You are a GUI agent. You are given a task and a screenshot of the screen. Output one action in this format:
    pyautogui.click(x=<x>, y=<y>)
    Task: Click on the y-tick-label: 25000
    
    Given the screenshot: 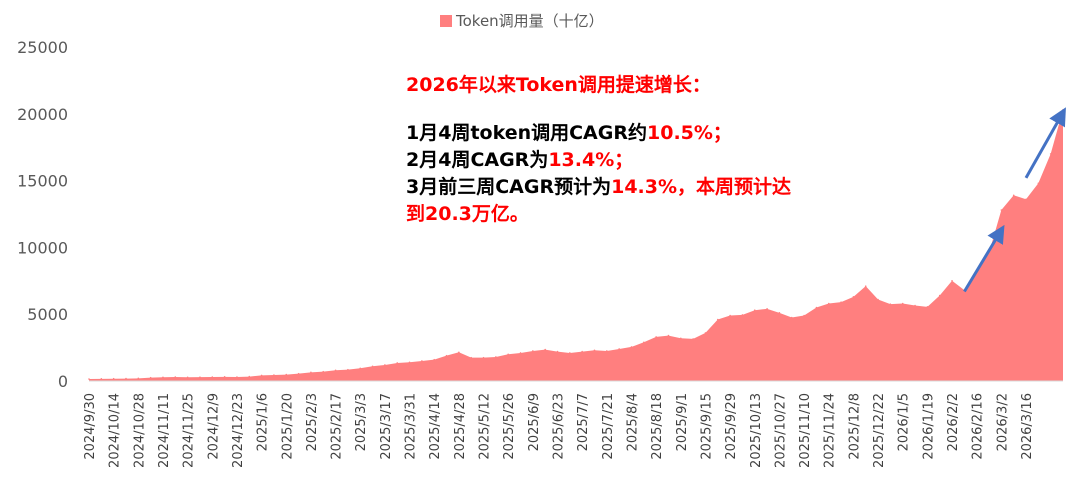 What is the action you would take?
    pyautogui.click(x=42, y=47)
    